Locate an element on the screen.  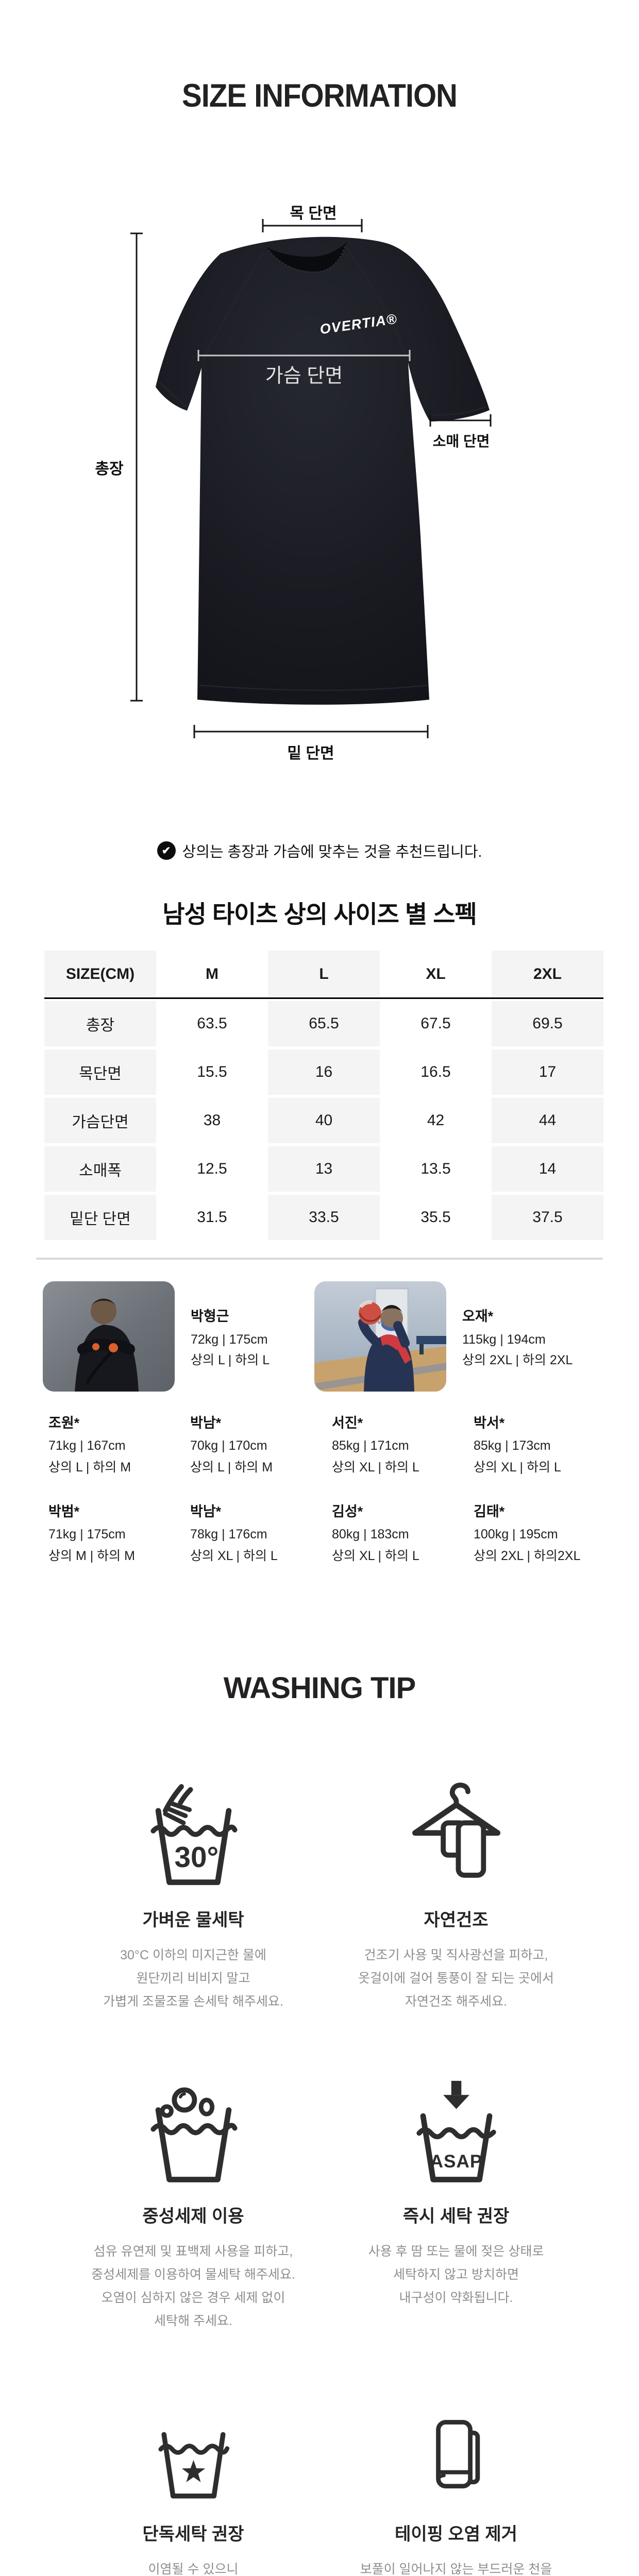
table-cell: 17 is located at coordinates (548, 1072).